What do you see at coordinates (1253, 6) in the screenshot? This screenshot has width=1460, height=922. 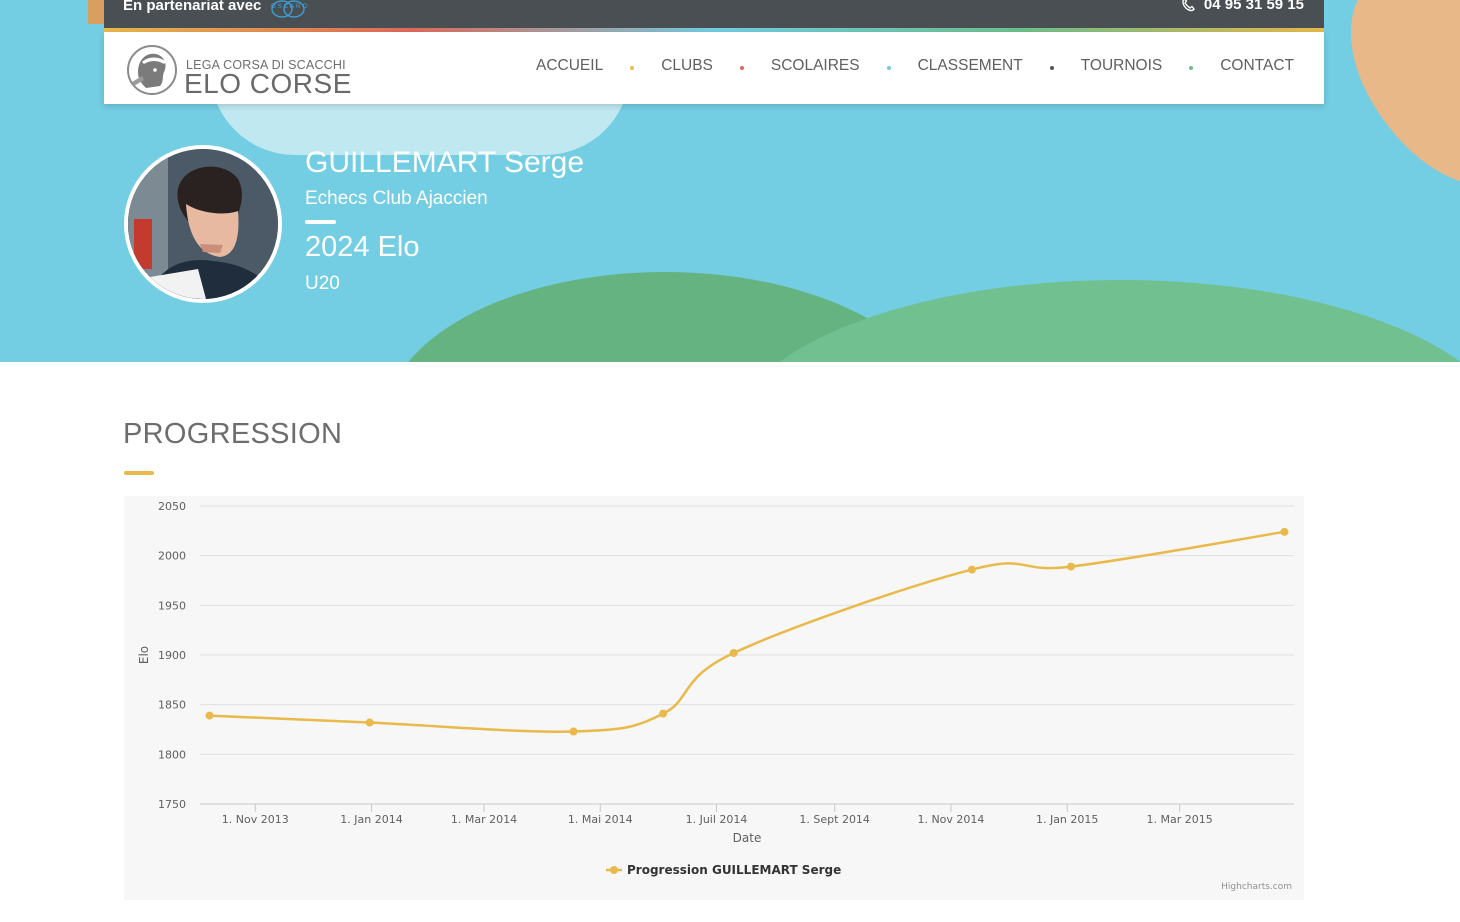 I see `phone-number: 04 95 31 59 15` at bounding box center [1253, 6].